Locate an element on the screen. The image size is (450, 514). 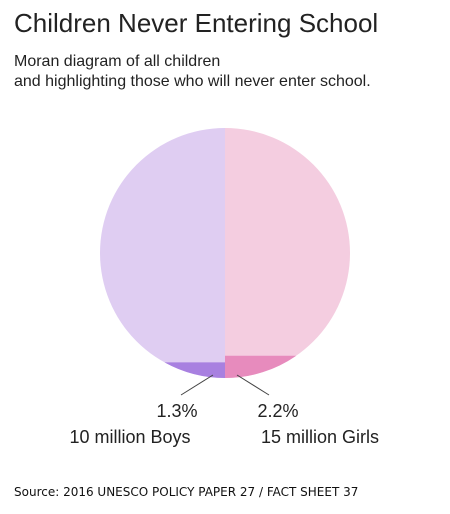
slice-girls-never-enter is located at coordinates (261, 366).